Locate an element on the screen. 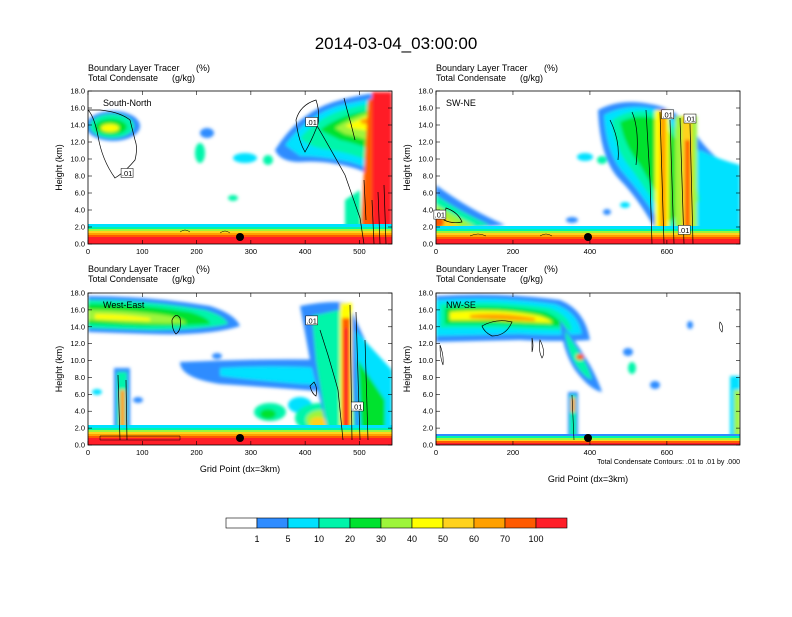 The width and height of the screenshot is (792, 617). y-tick-label: 14.0 is located at coordinates (425, 326).